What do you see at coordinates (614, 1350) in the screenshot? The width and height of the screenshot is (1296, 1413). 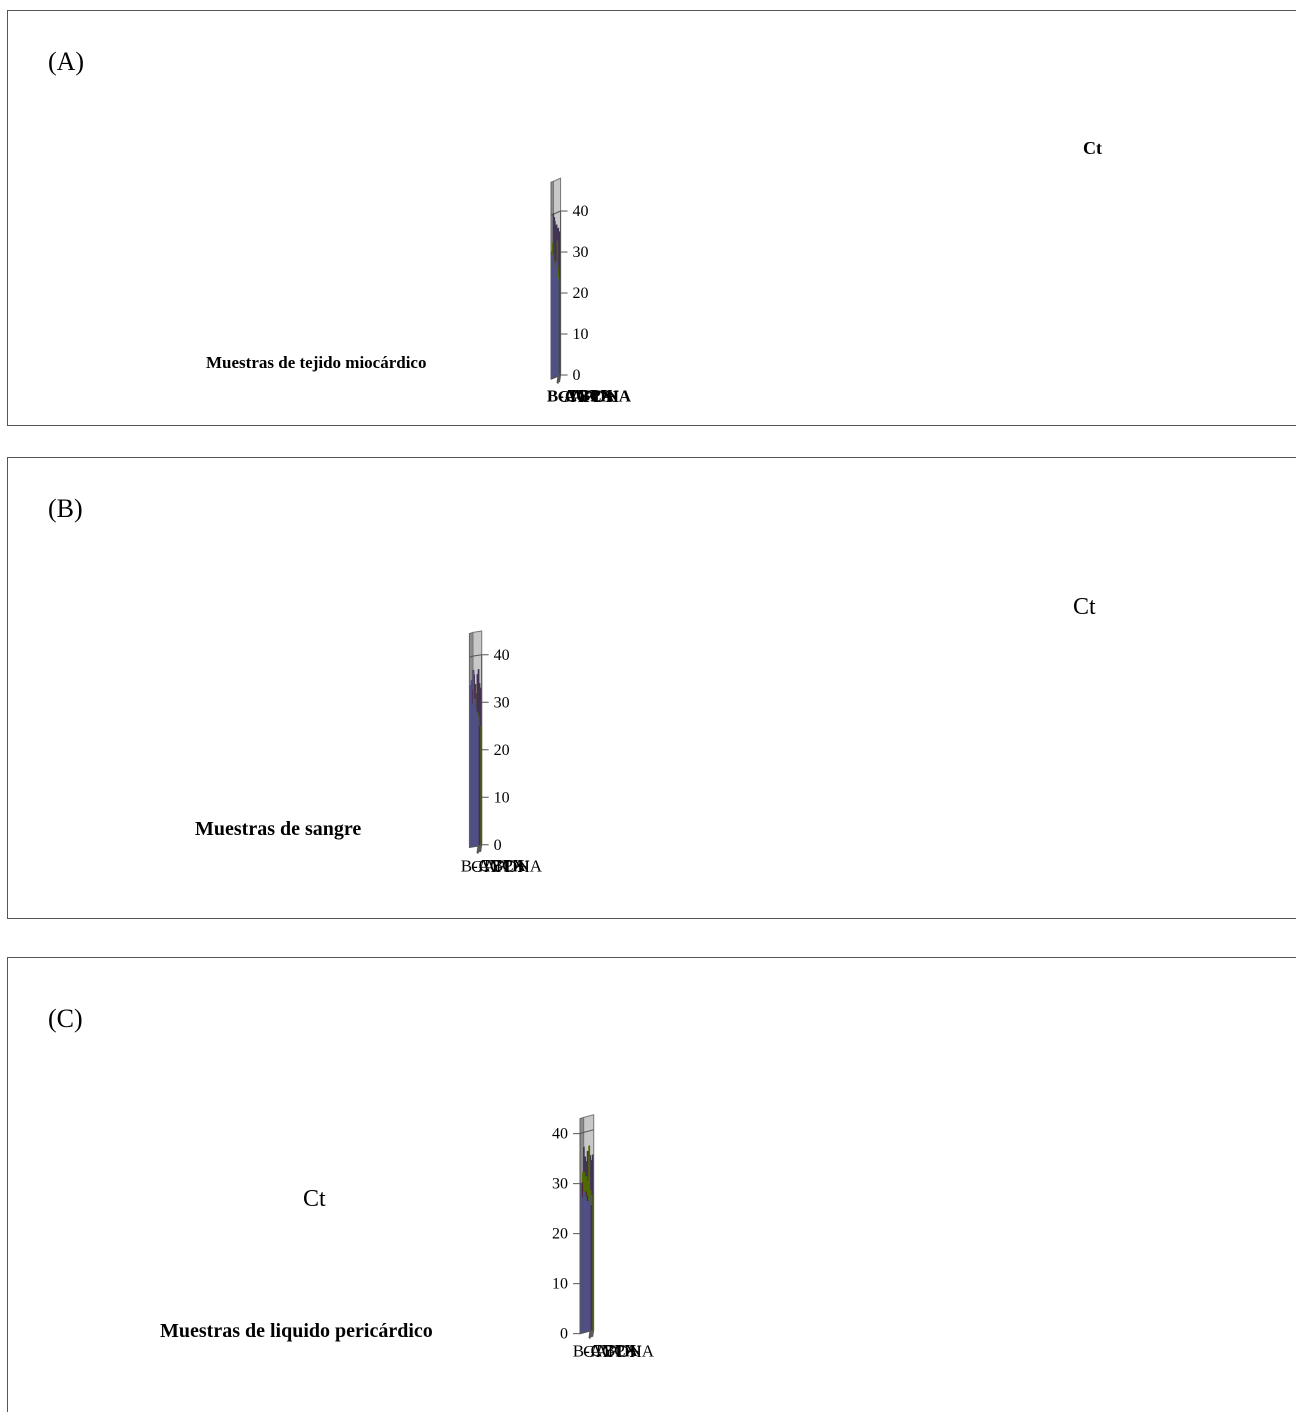 I see `chart-c-series-label-tbpx: TBPX` at bounding box center [614, 1350].